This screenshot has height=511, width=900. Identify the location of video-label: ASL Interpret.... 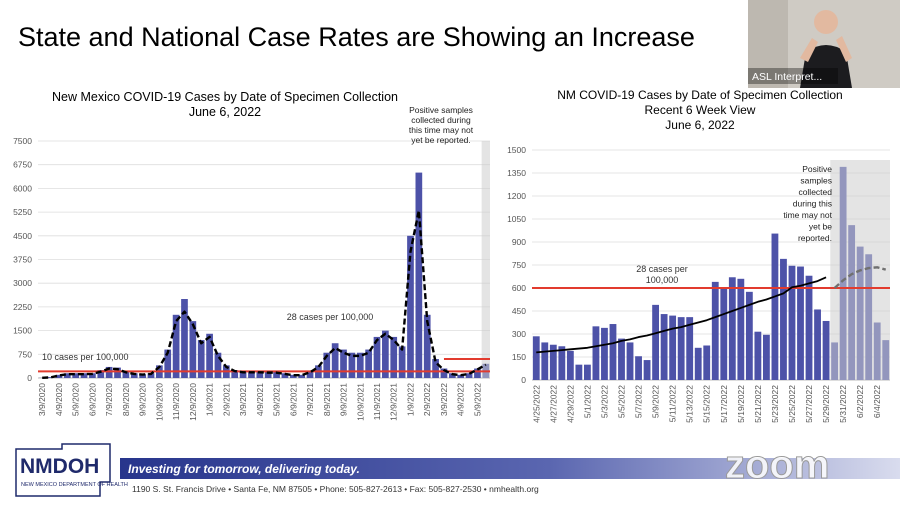
(787, 77).